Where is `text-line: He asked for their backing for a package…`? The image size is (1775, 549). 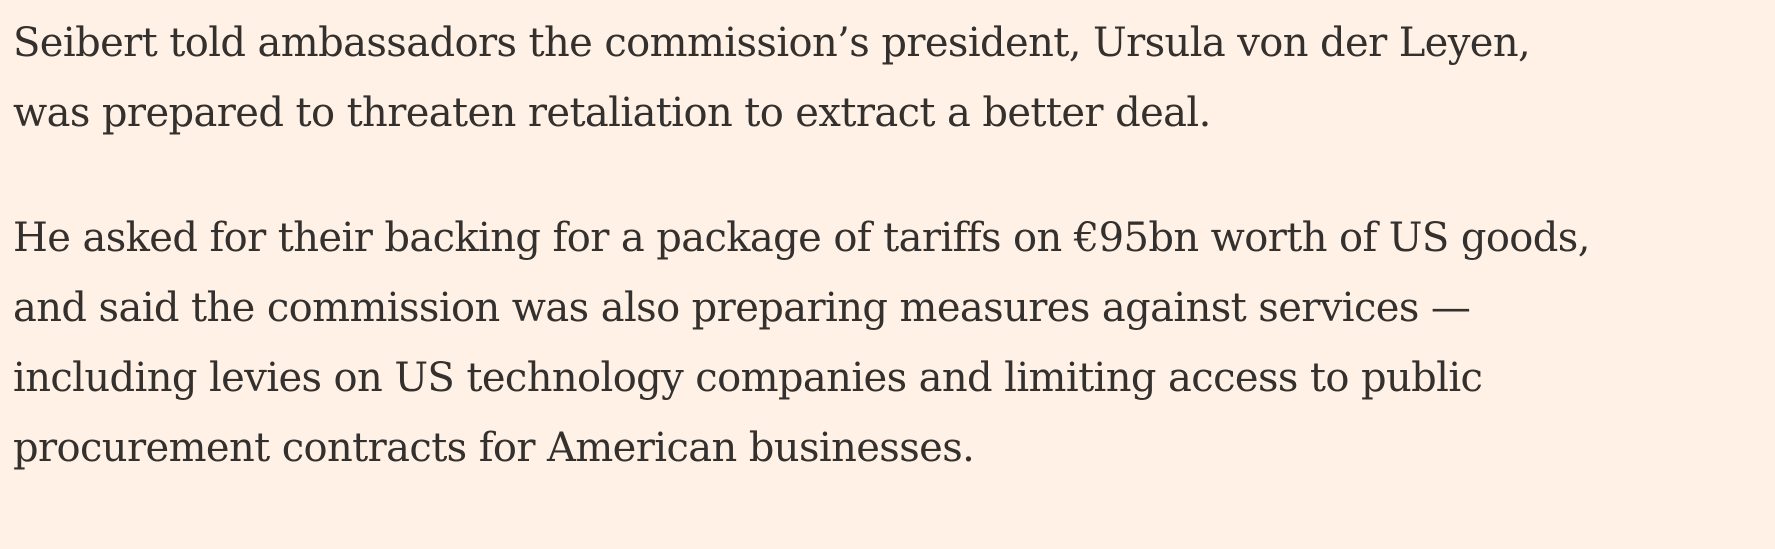 text-line: He asked for their backing for a package… is located at coordinates (801, 238).